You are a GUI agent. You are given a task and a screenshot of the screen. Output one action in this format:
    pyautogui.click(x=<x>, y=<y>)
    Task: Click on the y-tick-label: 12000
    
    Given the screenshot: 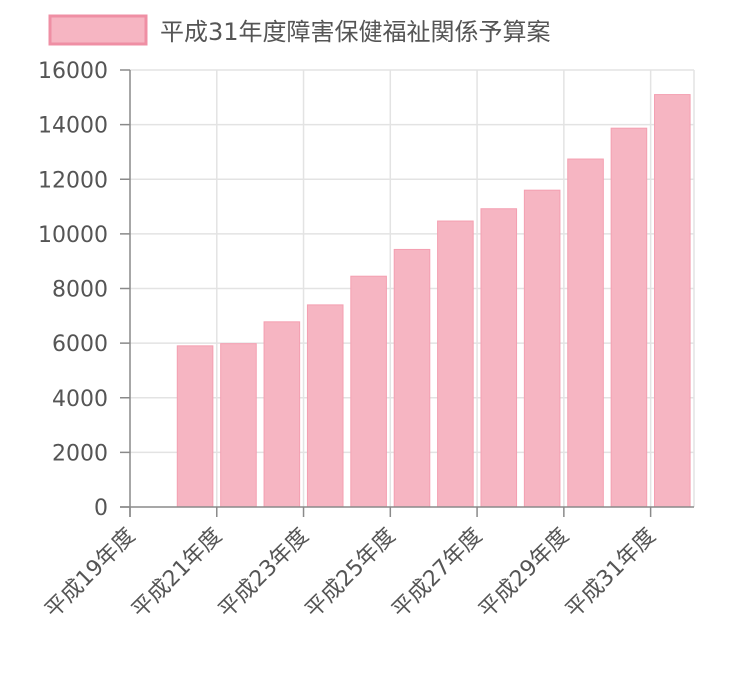 What is the action you would take?
    pyautogui.click(x=73, y=180)
    